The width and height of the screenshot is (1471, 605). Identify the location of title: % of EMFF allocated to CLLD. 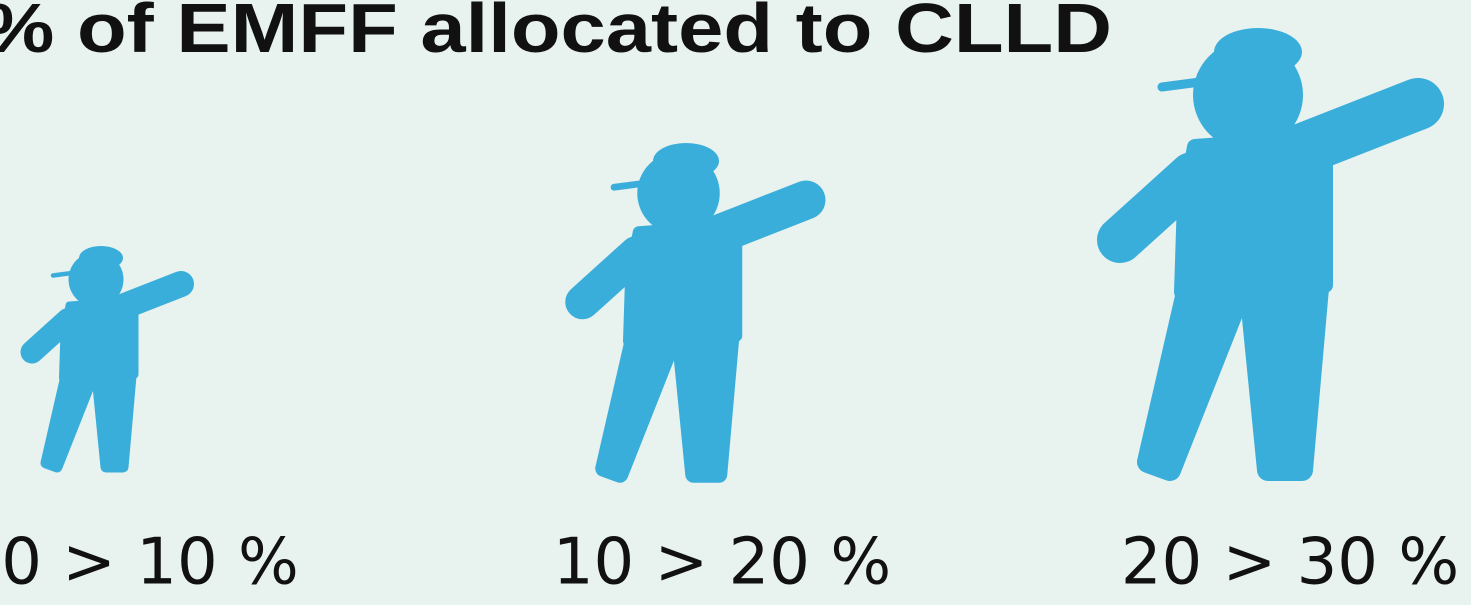
(556, 33).